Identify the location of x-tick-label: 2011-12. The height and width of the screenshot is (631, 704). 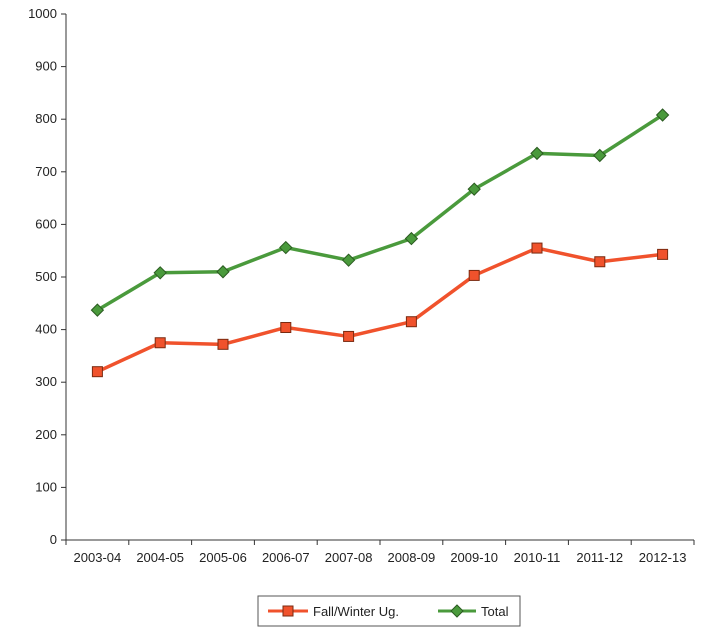
(599, 557).